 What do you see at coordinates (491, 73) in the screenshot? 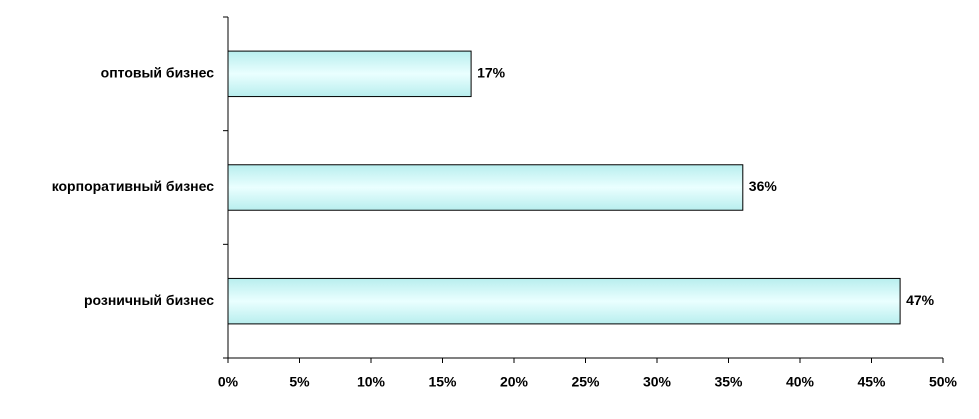
I see `value-label: 17%` at bounding box center [491, 73].